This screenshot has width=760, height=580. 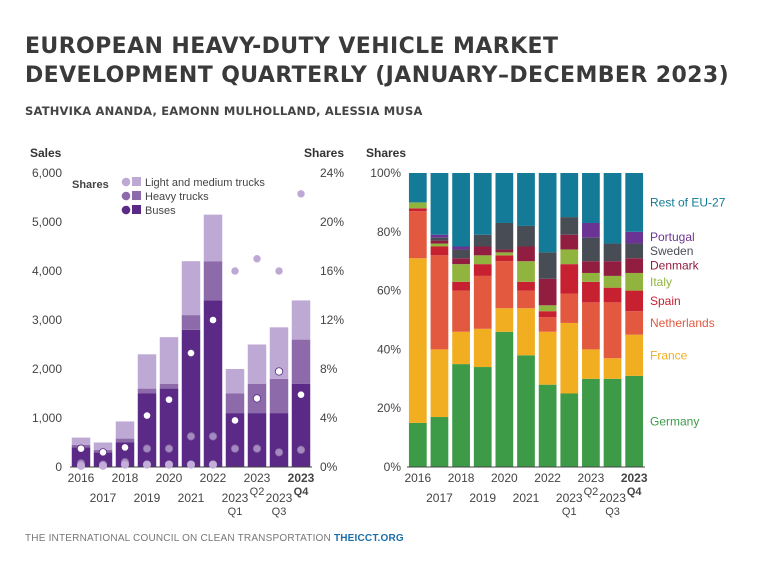 What do you see at coordinates (47, 369) in the screenshot?
I see `left-y-tick-label: 2,000` at bounding box center [47, 369].